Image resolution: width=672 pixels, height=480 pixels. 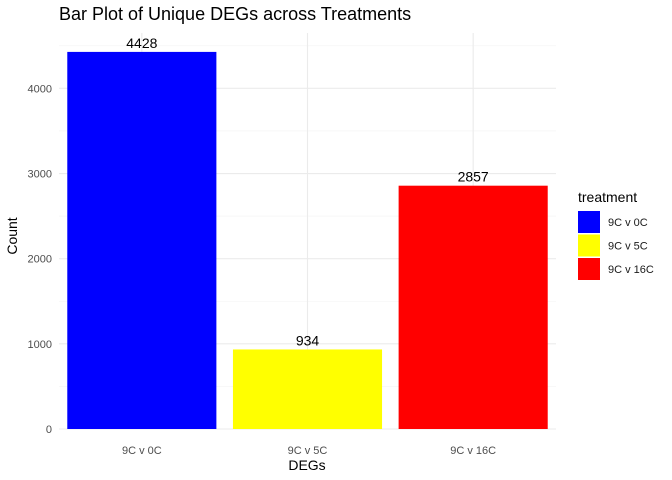 I want to click on x-axis-ticks: 9C v 0C 9C v 5C 9C v 16C, so click(x=309, y=451).